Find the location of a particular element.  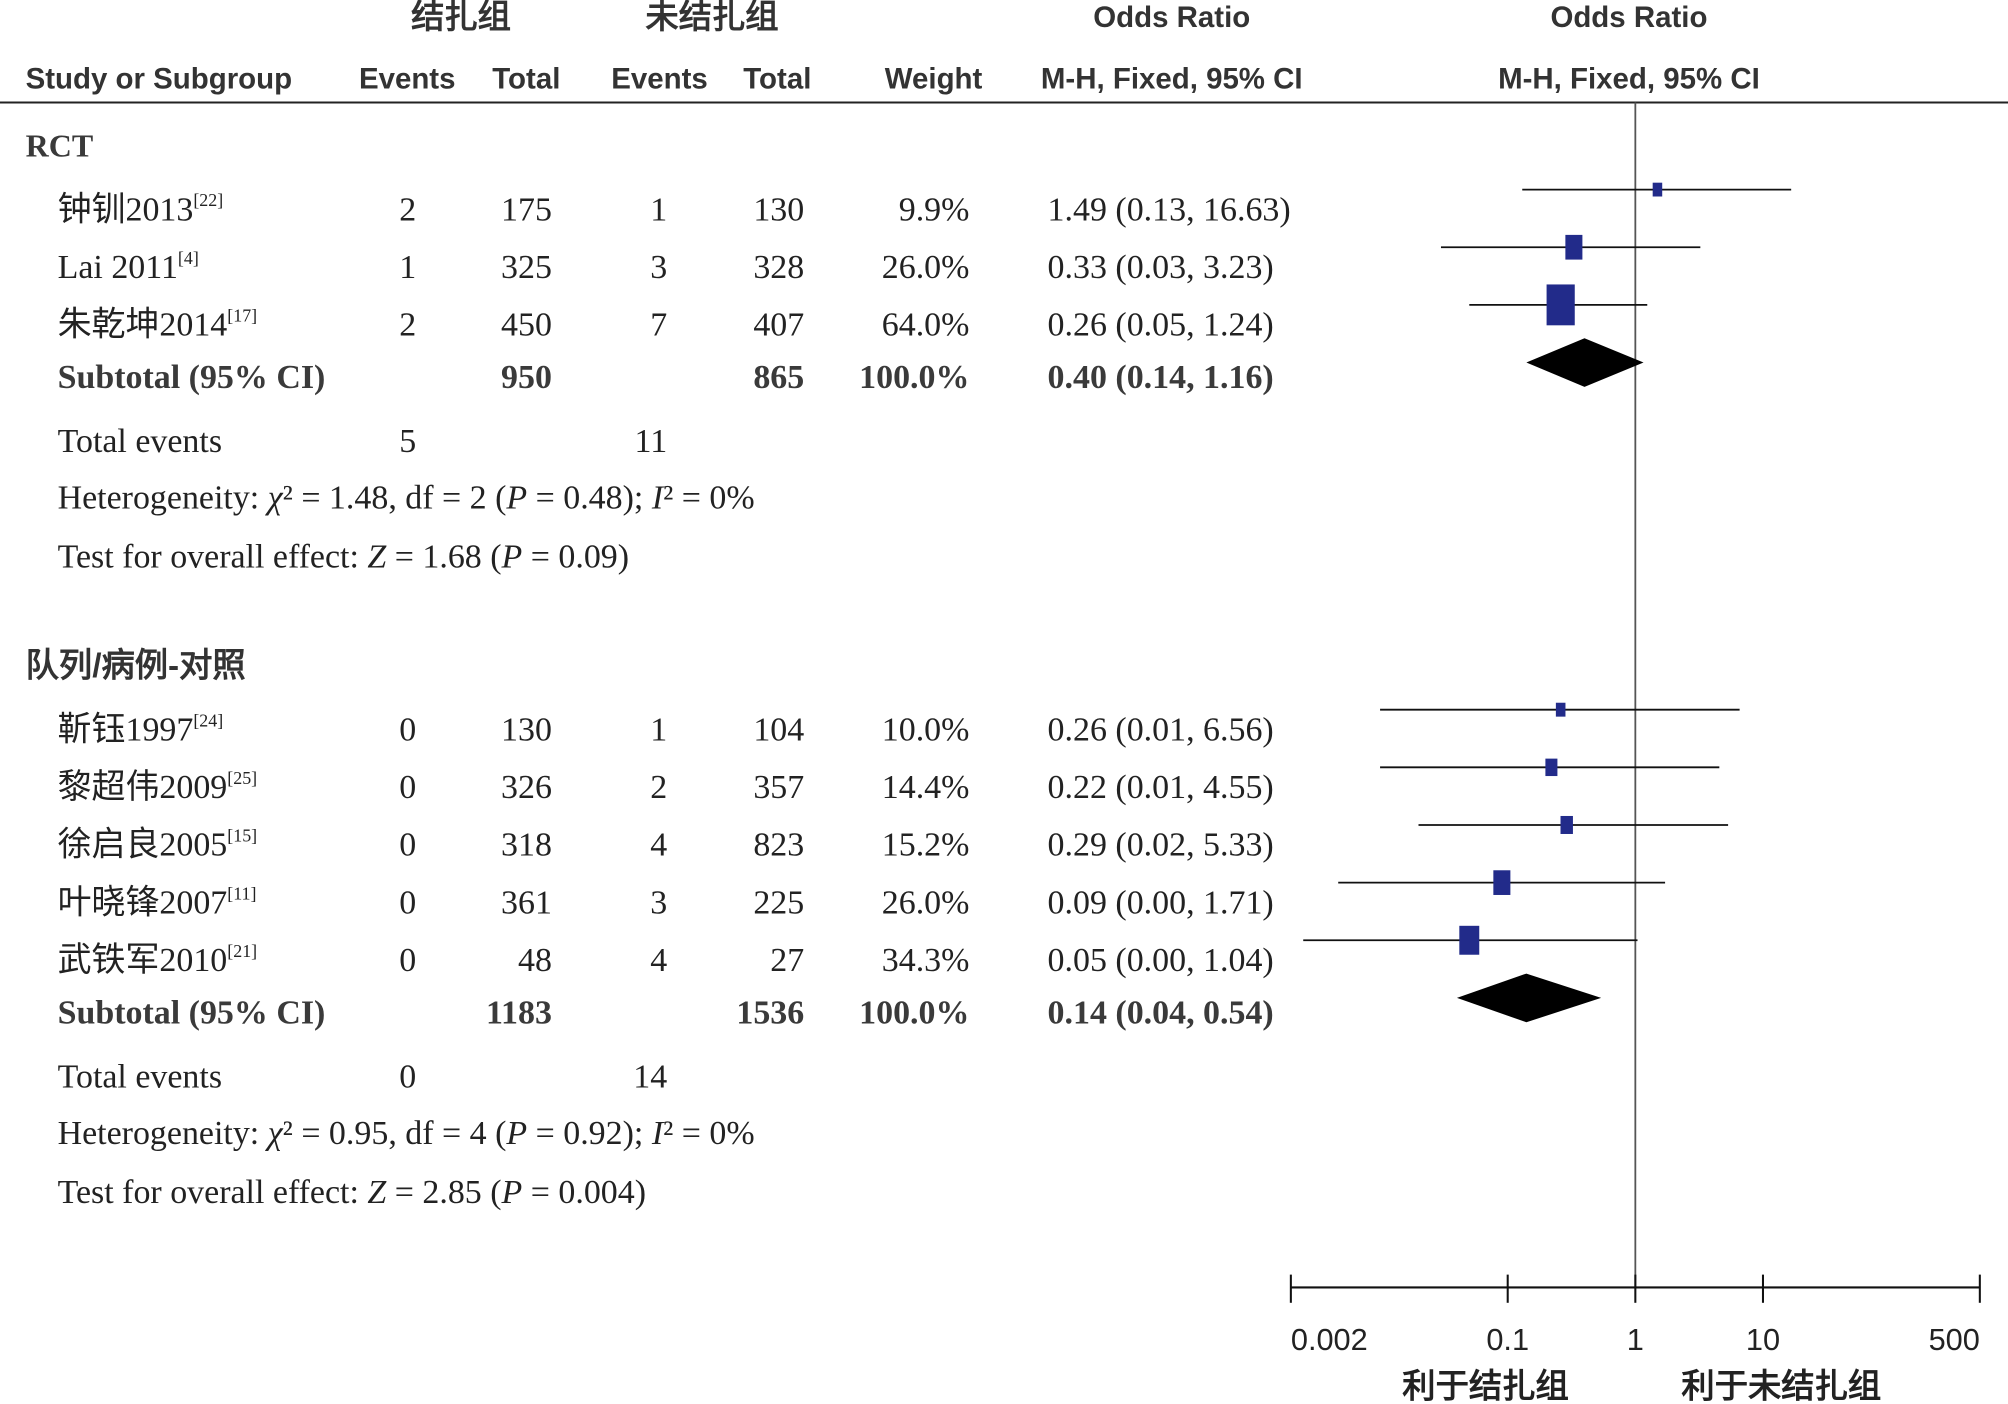

reference-superscript: [25] is located at coordinates (242, 778).